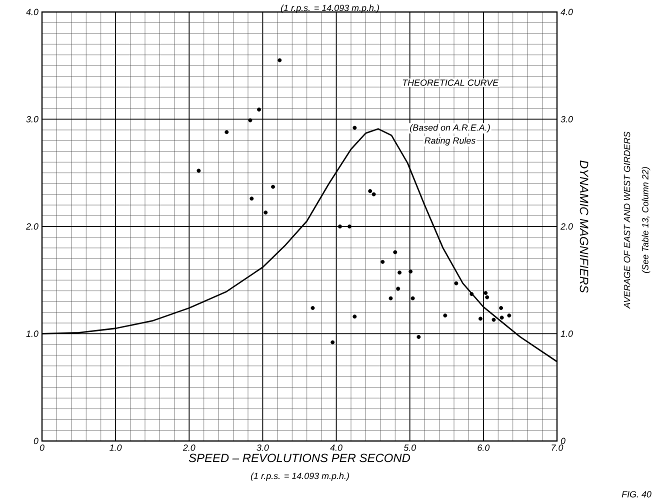 The height and width of the screenshot is (502, 660). What do you see at coordinates (299, 458) in the screenshot?
I see `x-axis-title: SPEED – REVOLUTIONS PER SECOND` at bounding box center [299, 458].